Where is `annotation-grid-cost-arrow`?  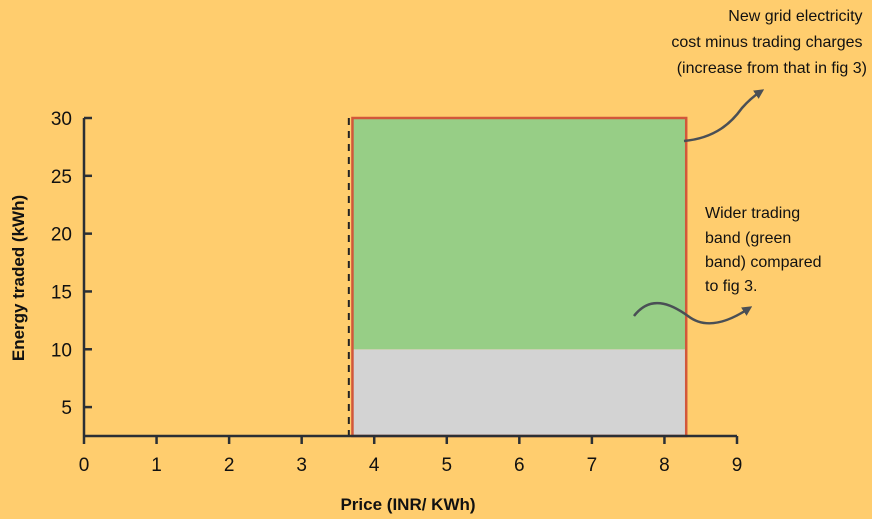
annotation-grid-cost-arrow is located at coordinates (724, 116).